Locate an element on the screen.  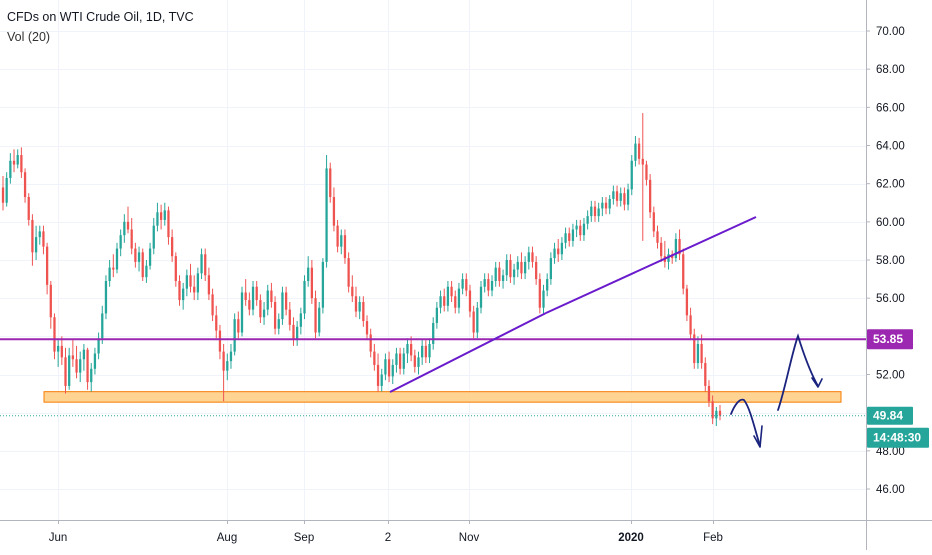
price-tick-label: 58.00 is located at coordinates (890, 261).